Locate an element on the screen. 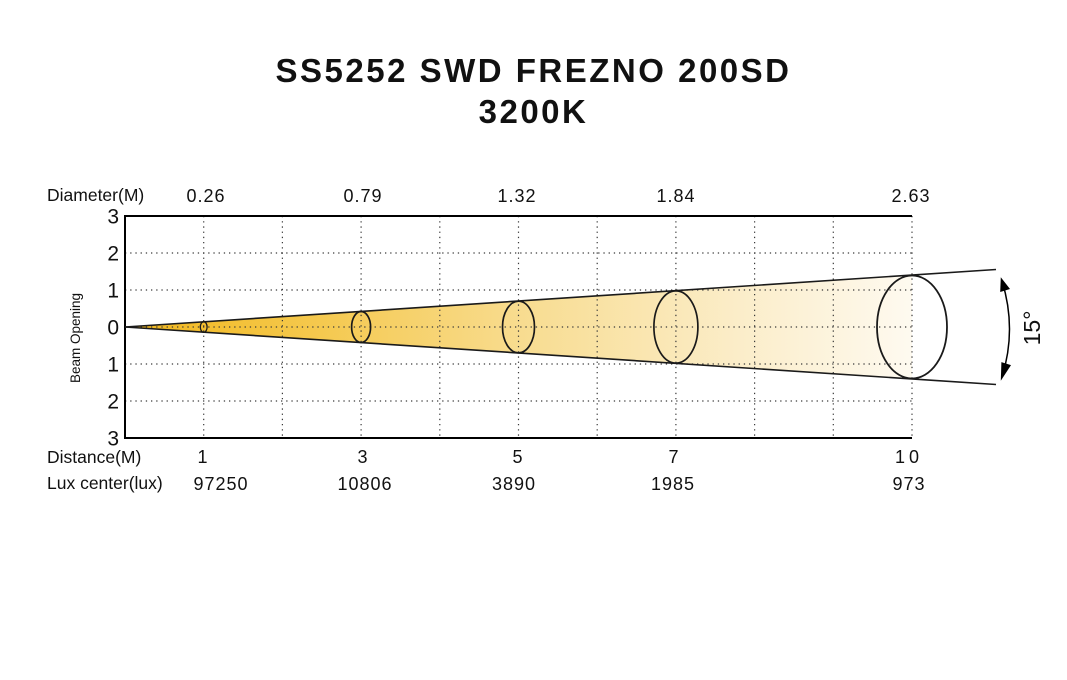 This screenshot has width=1067, height=680. lux-value: 1985 is located at coordinates (673, 484).